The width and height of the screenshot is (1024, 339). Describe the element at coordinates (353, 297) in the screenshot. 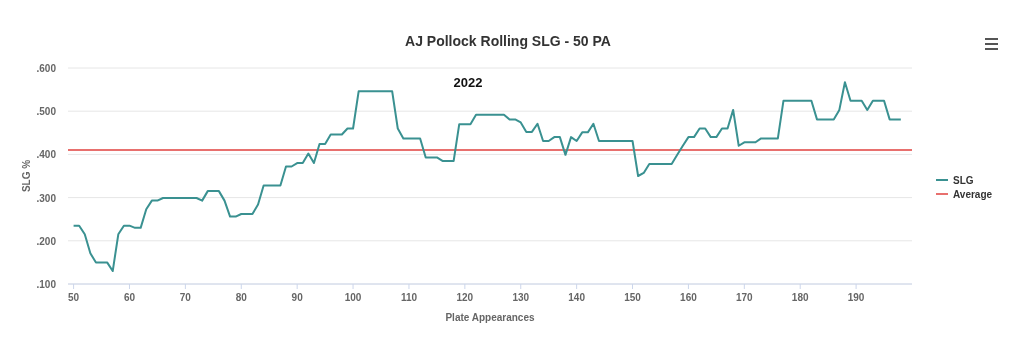

I see `x-tick-label: 100` at that location.